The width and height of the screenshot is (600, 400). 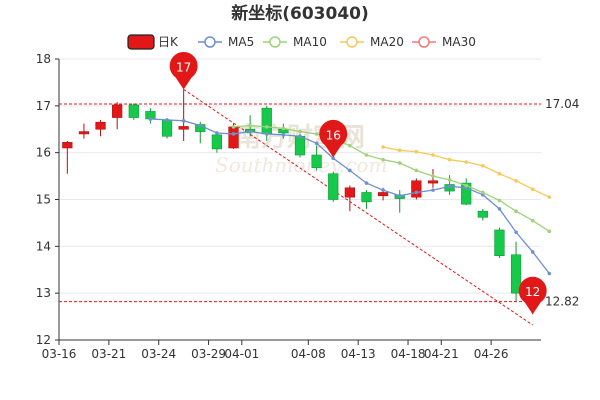 What do you see at coordinates (333, 135) in the screenshot?
I see `marker-label: 16` at bounding box center [333, 135].